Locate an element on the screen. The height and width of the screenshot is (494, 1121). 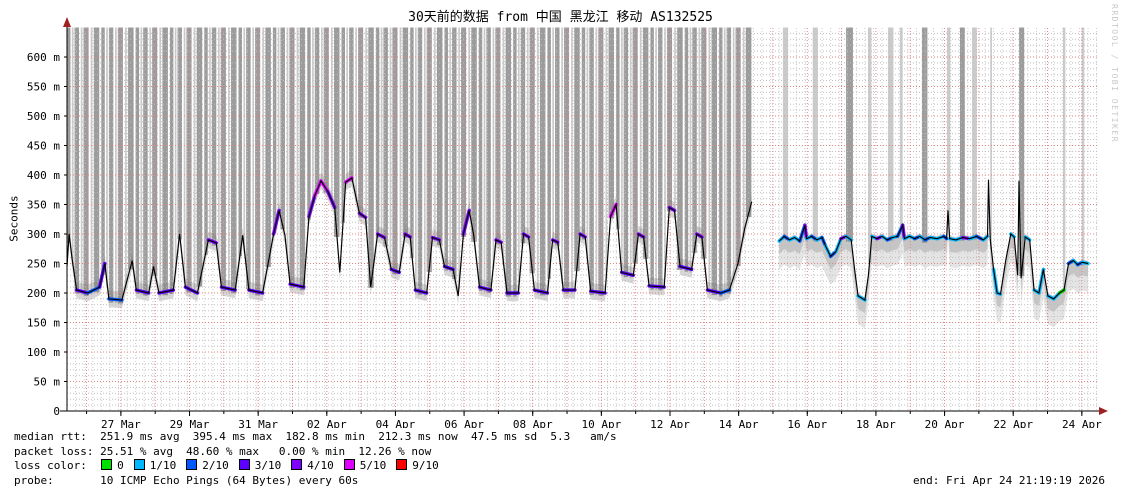
loss-legend-text: 1/10 is located at coordinates (163, 466).